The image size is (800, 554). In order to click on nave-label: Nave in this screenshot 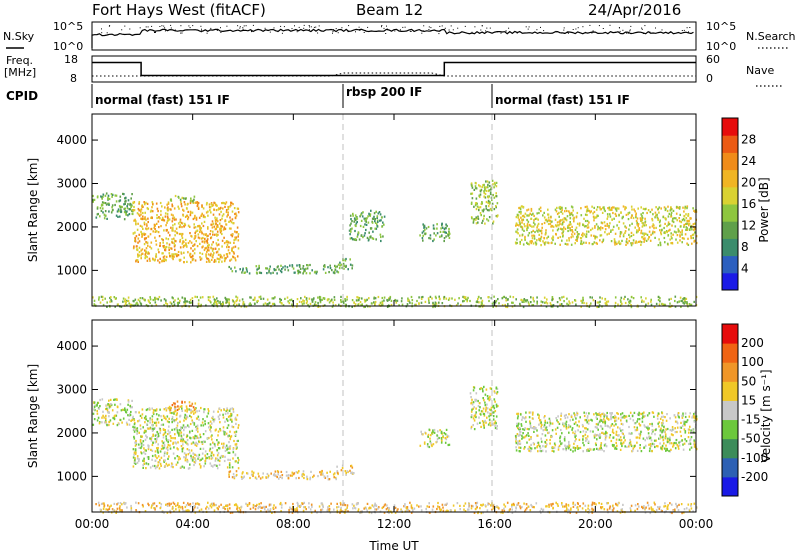, I will do `click(760, 70)`.